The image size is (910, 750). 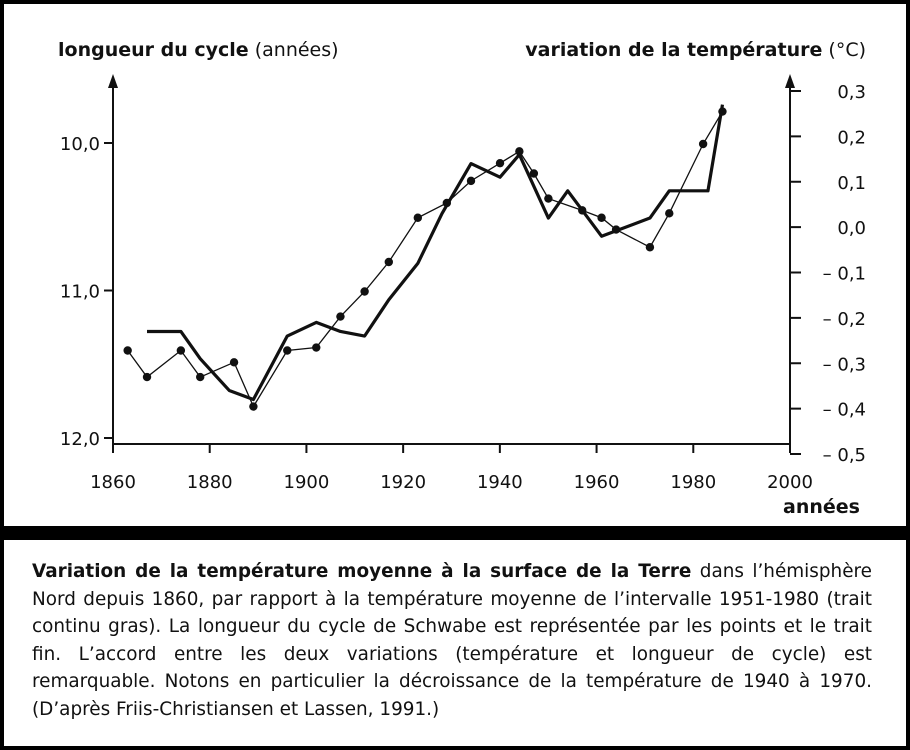 What do you see at coordinates (790, 482) in the screenshot?
I see `x-tick-label: 2000` at bounding box center [790, 482].